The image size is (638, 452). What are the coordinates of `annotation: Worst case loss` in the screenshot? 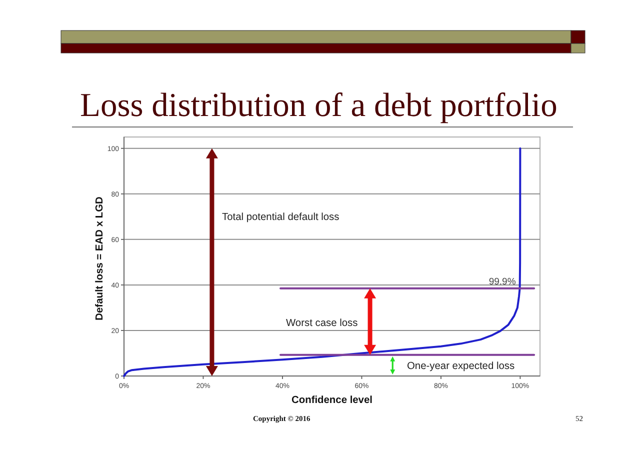 It's located at (322, 323).